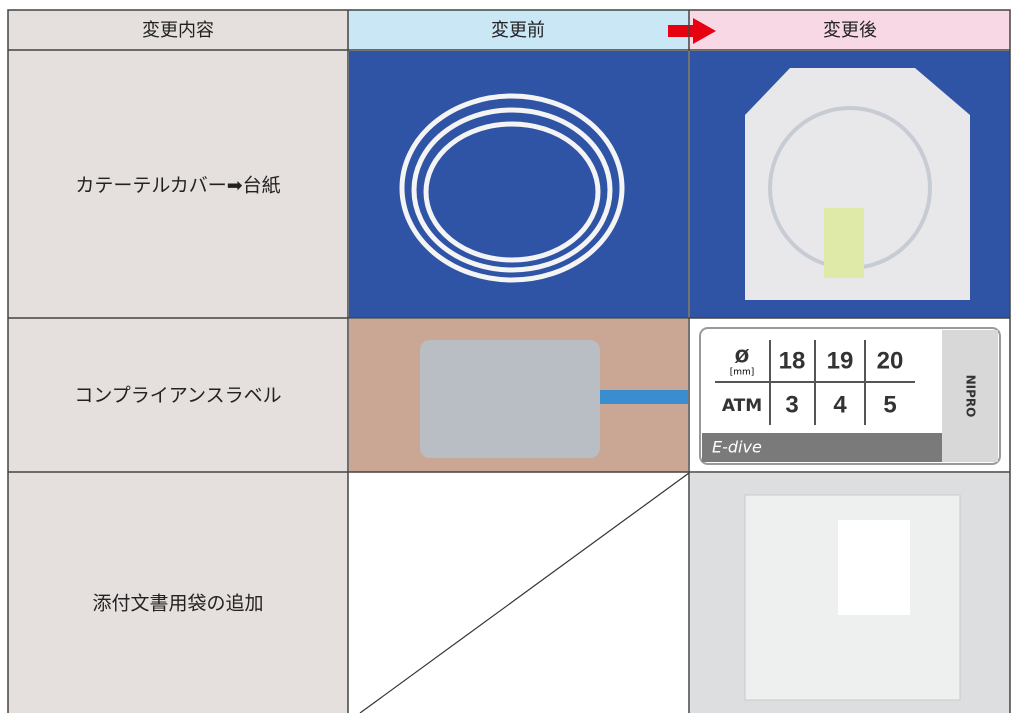 The image size is (1016, 713). I want to click on label-text: 5, so click(889, 404).